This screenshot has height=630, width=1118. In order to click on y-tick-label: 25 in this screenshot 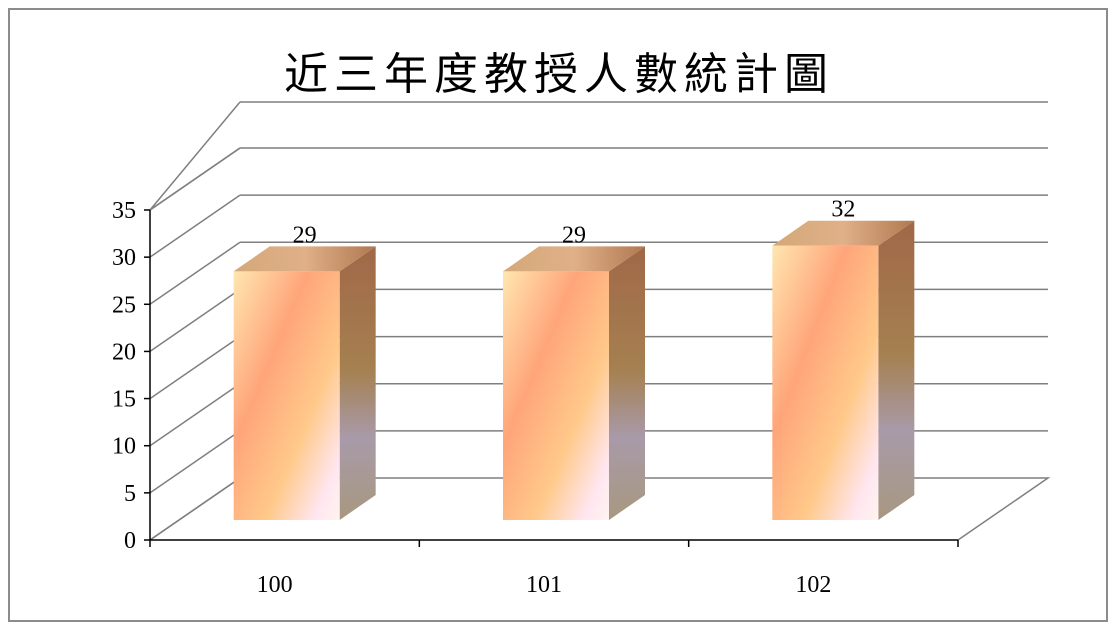, I will do `click(124, 305)`.